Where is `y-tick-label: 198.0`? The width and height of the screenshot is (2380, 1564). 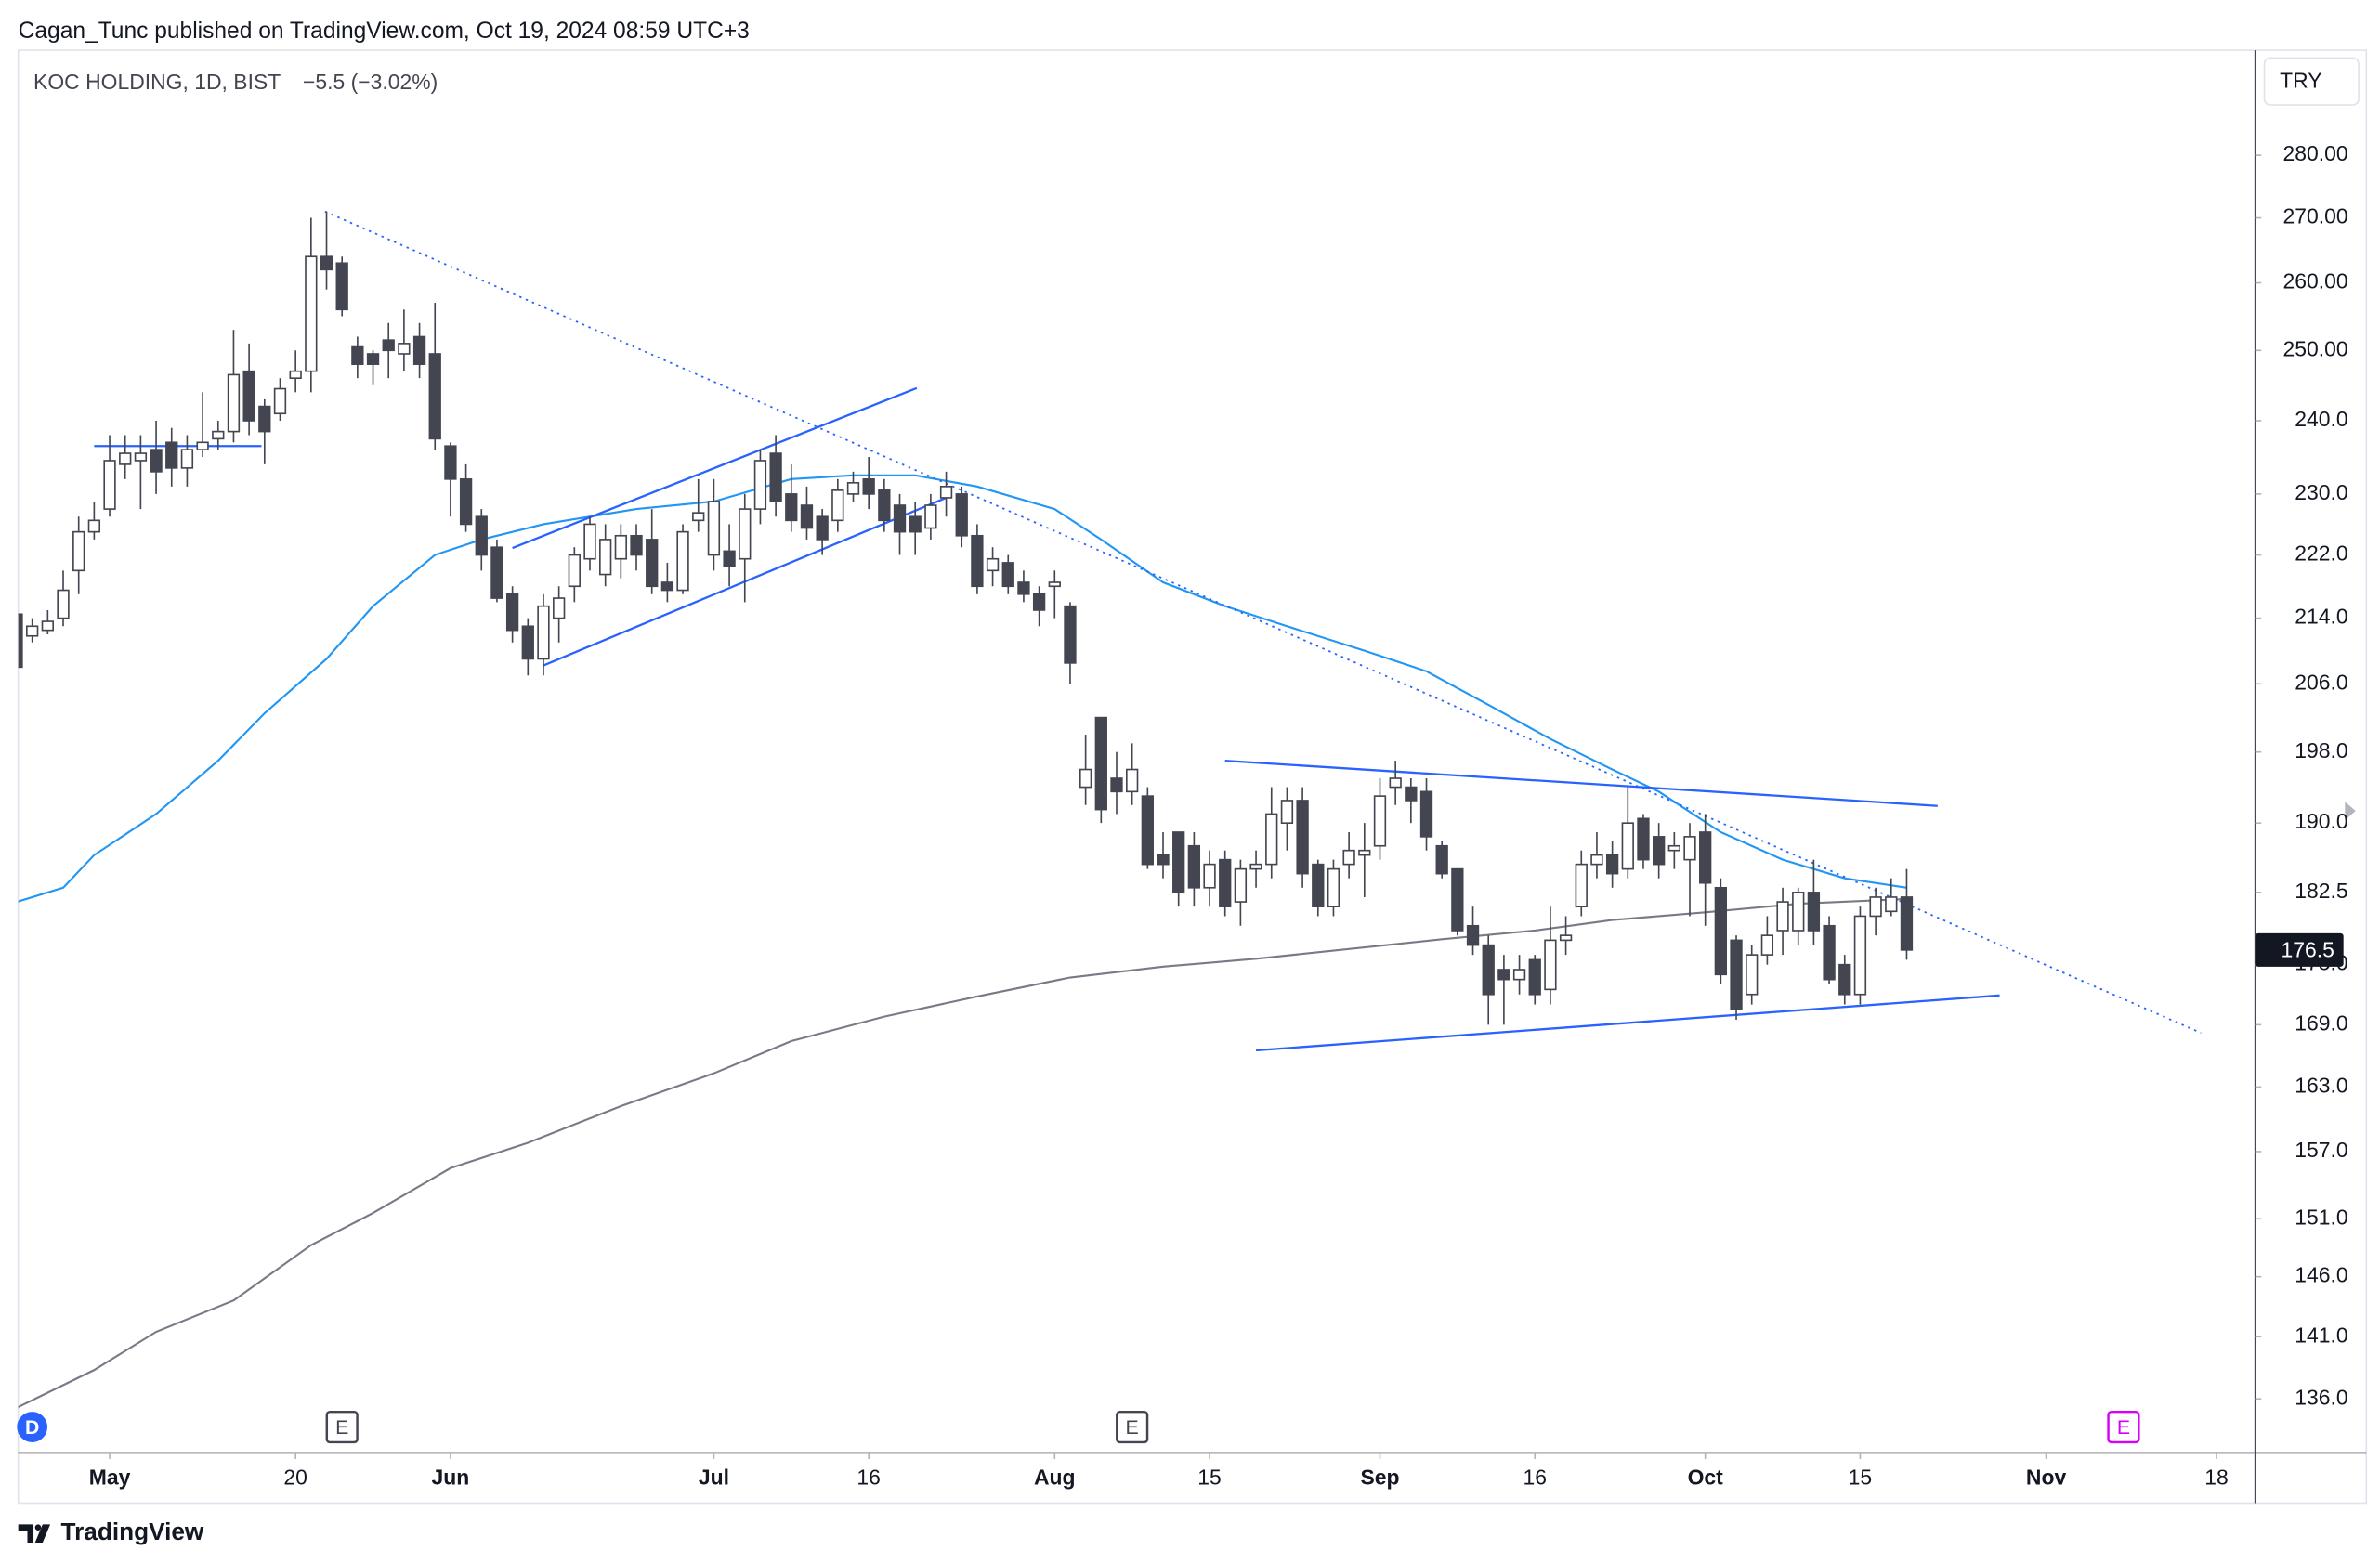 y-tick-label: 198.0 is located at coordinates (2321, 750).